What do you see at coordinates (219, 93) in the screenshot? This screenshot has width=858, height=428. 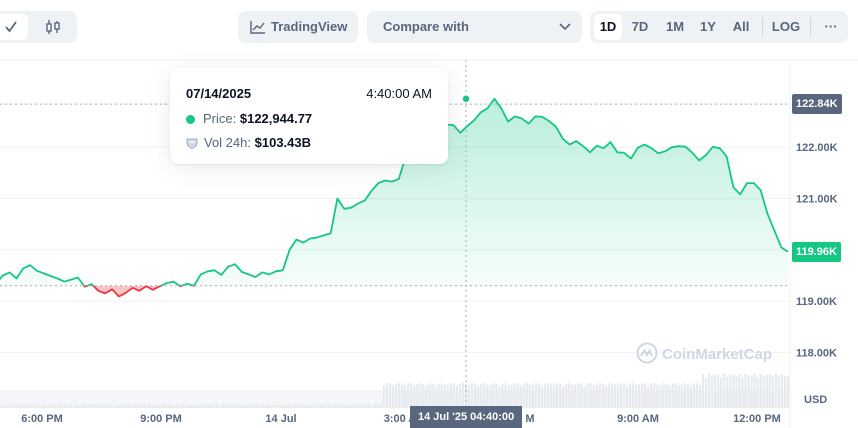 I see `tooltip-date: 07/14/2025` at bounding box center [219, 93].